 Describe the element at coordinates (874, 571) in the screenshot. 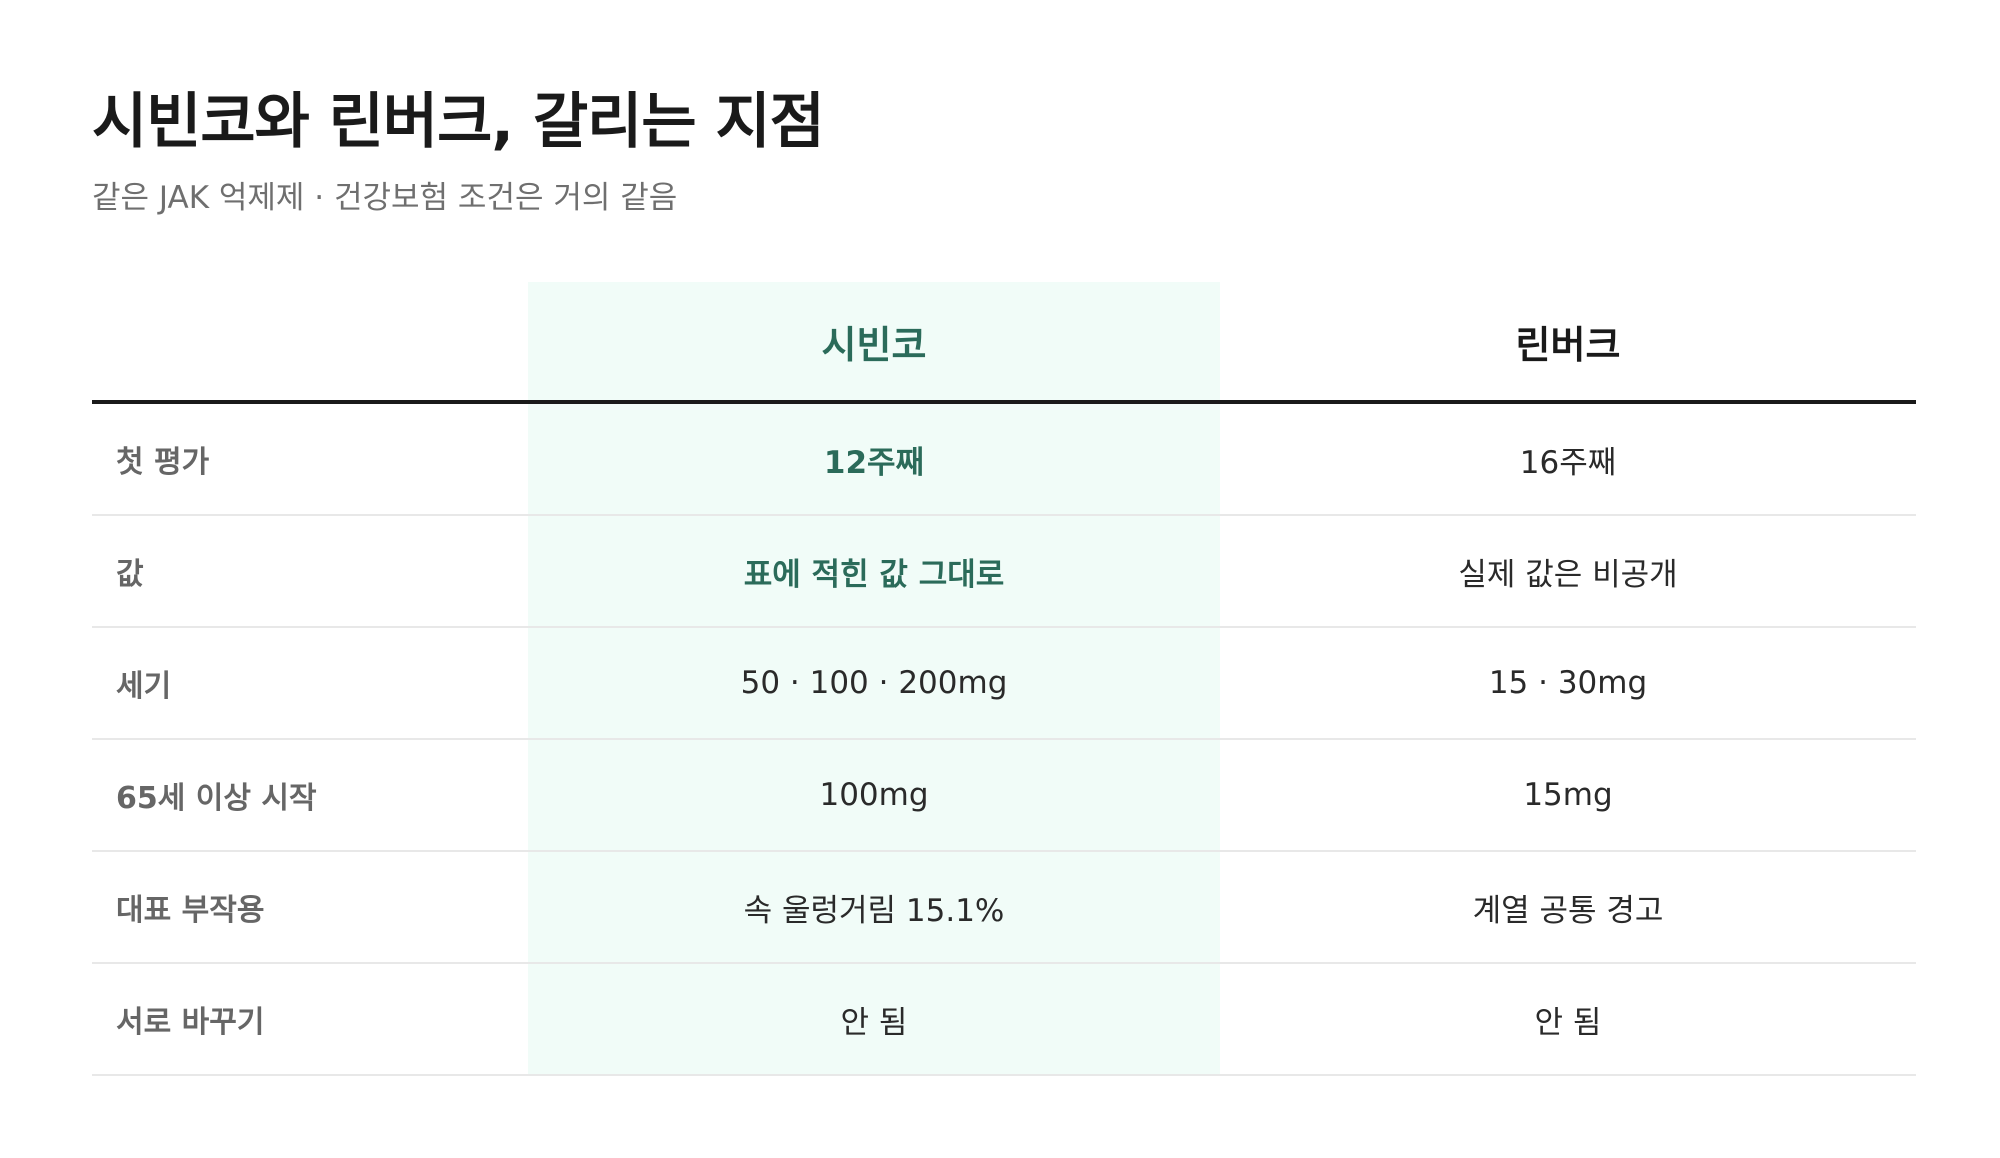

I see `cell-cibinqo: 표에 적힌 값 그대로` at that location.